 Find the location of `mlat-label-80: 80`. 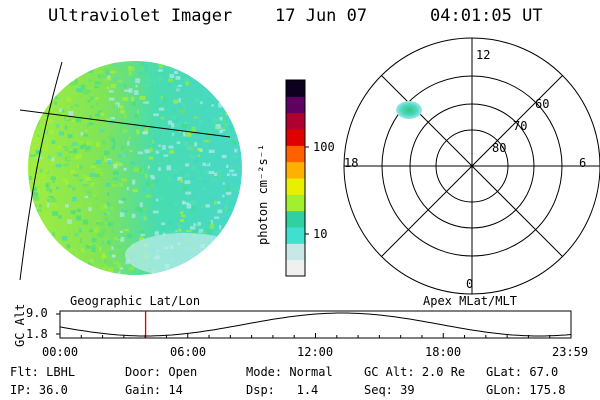

mlat-label-80: 80 is located at coordinates (499, 148).